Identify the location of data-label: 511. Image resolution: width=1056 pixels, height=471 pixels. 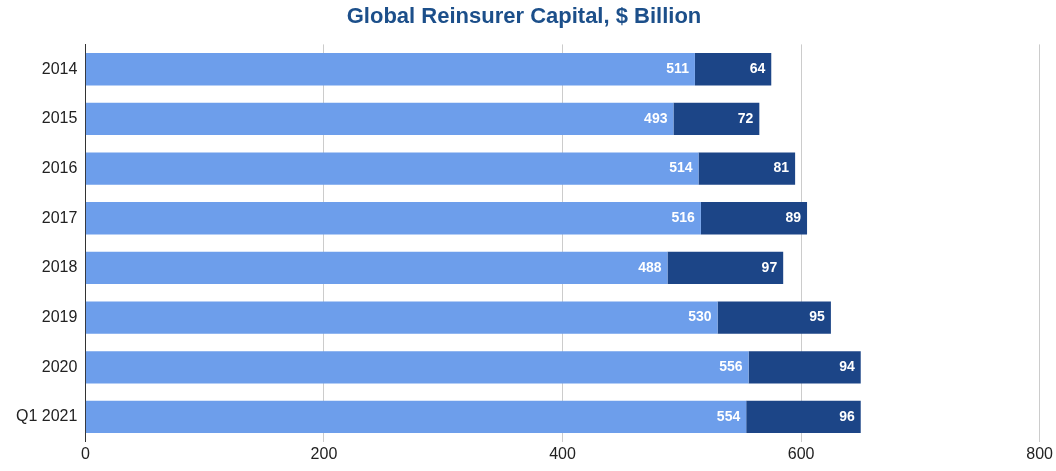
(678, 68).